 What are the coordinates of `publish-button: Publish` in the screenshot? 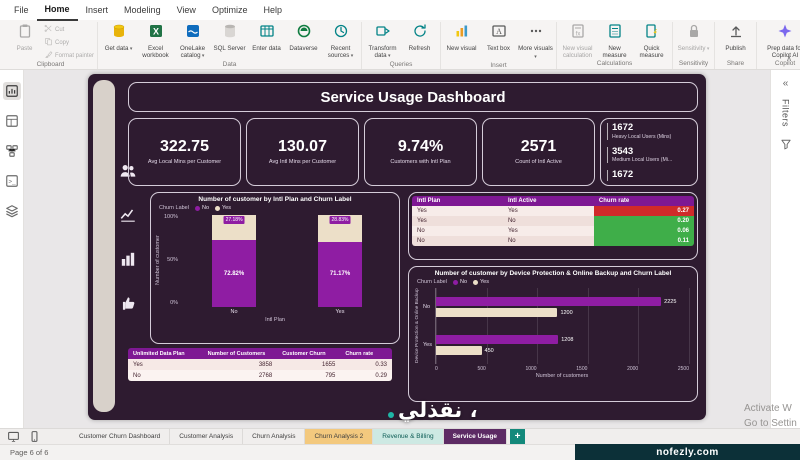 It's located at (735, 37).